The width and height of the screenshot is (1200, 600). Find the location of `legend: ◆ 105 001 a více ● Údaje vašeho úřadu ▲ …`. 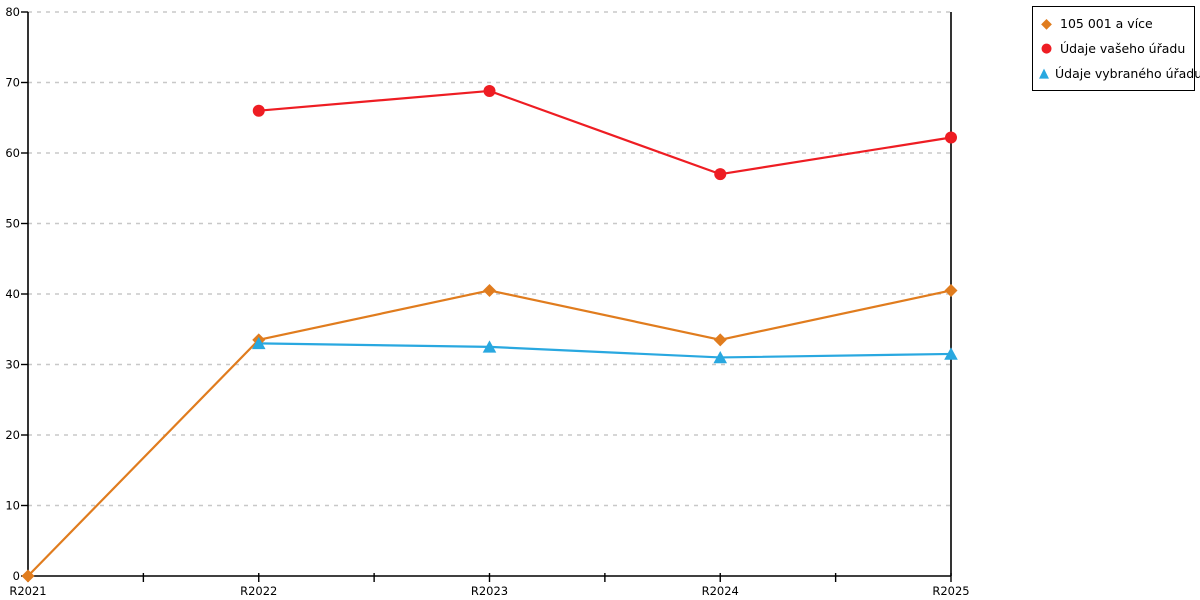

legend: ◆ 105 001 a více ● Údaje vašeho úřadu ▲ … is located at coordinates (1116, 48).